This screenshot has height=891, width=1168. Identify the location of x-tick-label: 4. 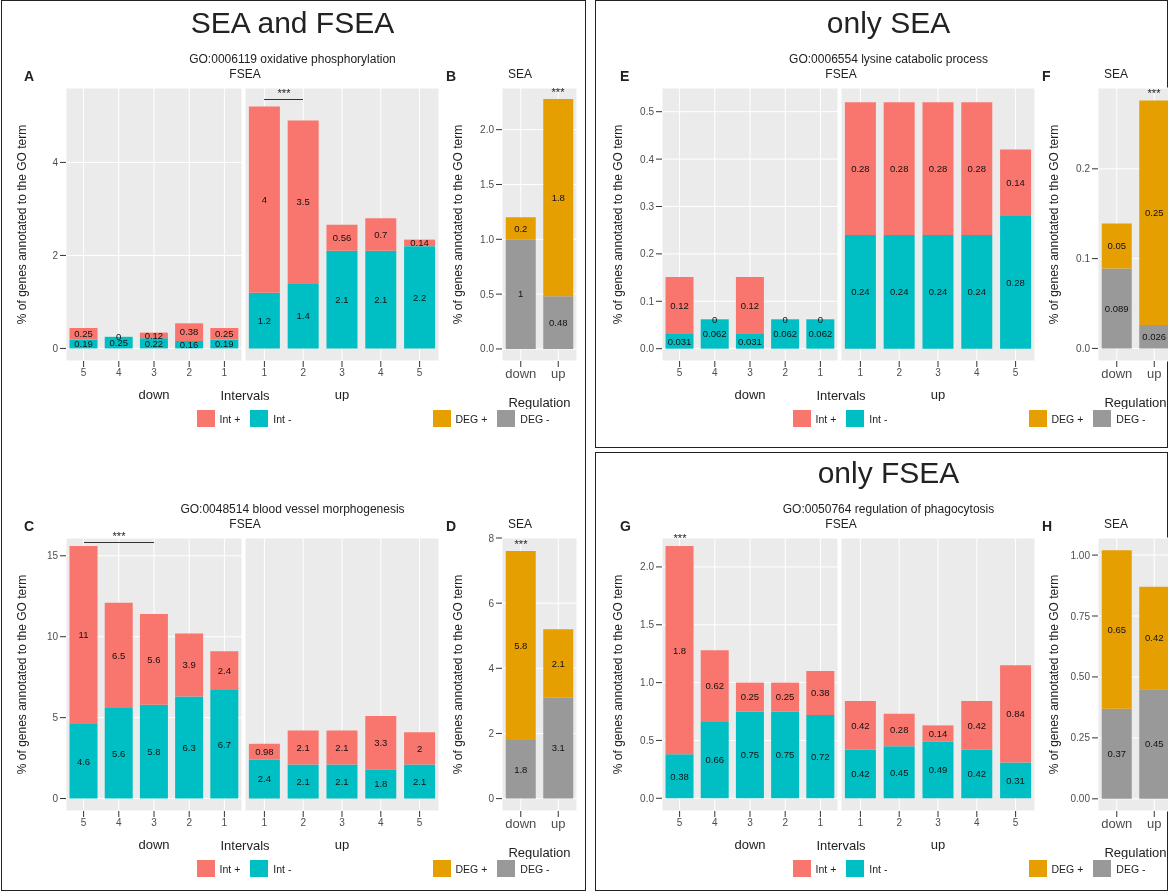
(977, 823).